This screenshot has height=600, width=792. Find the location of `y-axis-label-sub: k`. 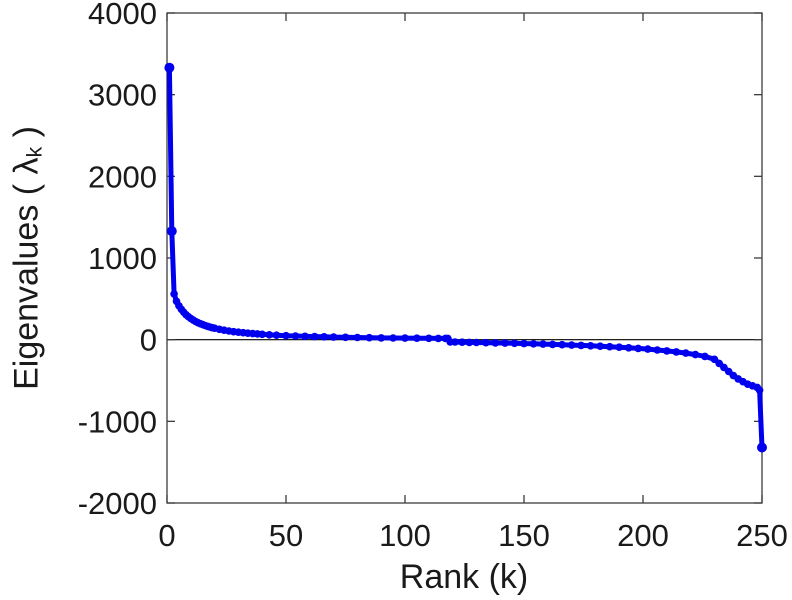

y-axis-label-sub: k is located at coordinates (35, 152).